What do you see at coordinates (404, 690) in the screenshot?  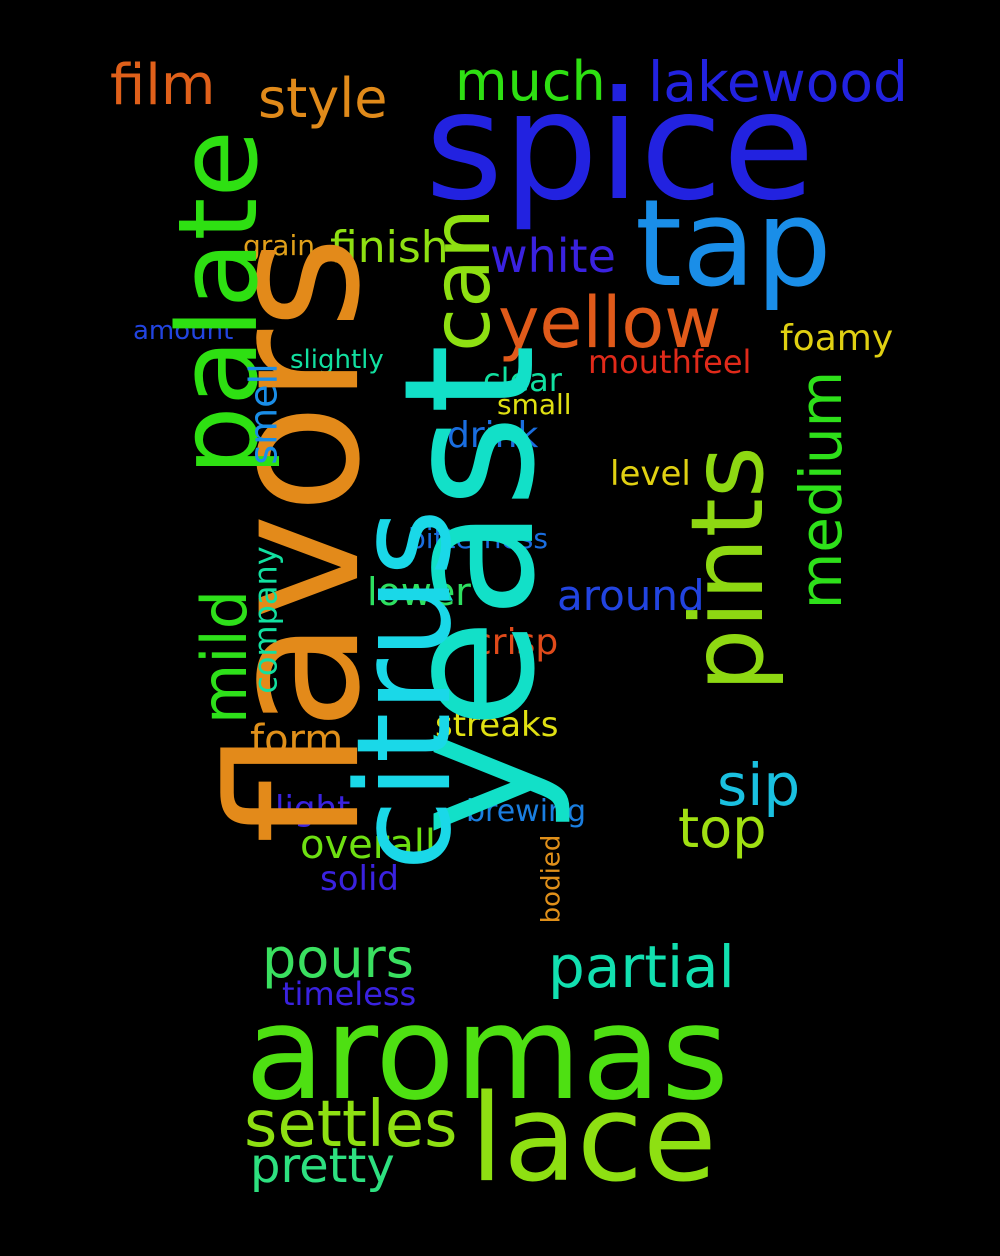 I see `word-citrus: citrus` at bounding box center [404, 690].